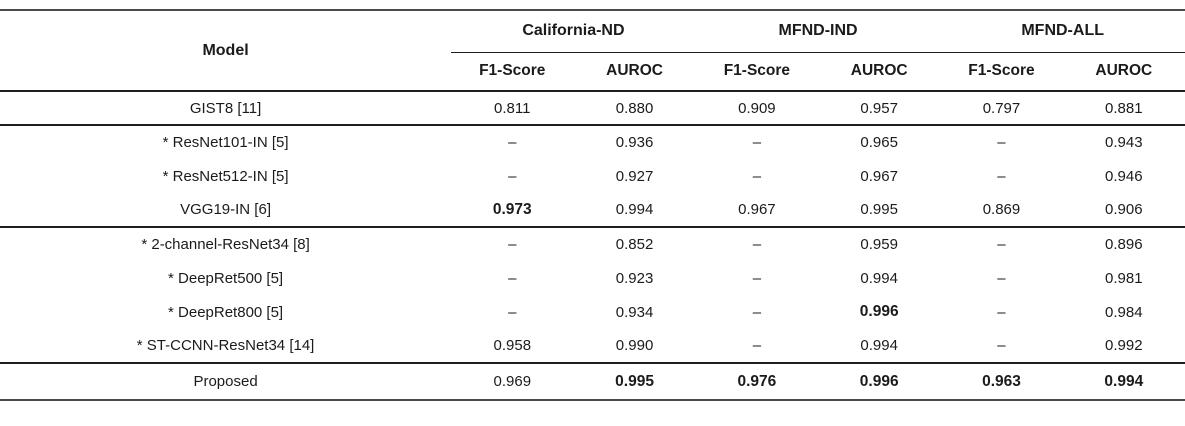  I want to click on model-cell: * ST-CCNN-ResNet34 [14], so click(226, 346).